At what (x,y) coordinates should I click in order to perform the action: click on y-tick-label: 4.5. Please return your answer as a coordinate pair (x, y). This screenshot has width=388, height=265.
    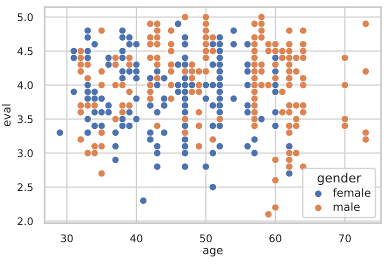
    Looking at the image, I should click on (25, 51).